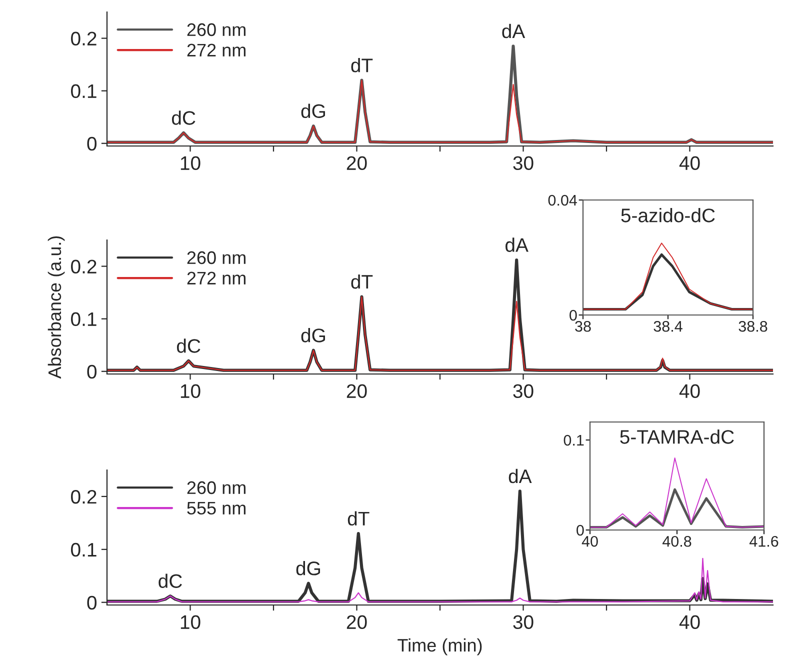  I want to click on legend-label: 555 nm, so click(216, 508).